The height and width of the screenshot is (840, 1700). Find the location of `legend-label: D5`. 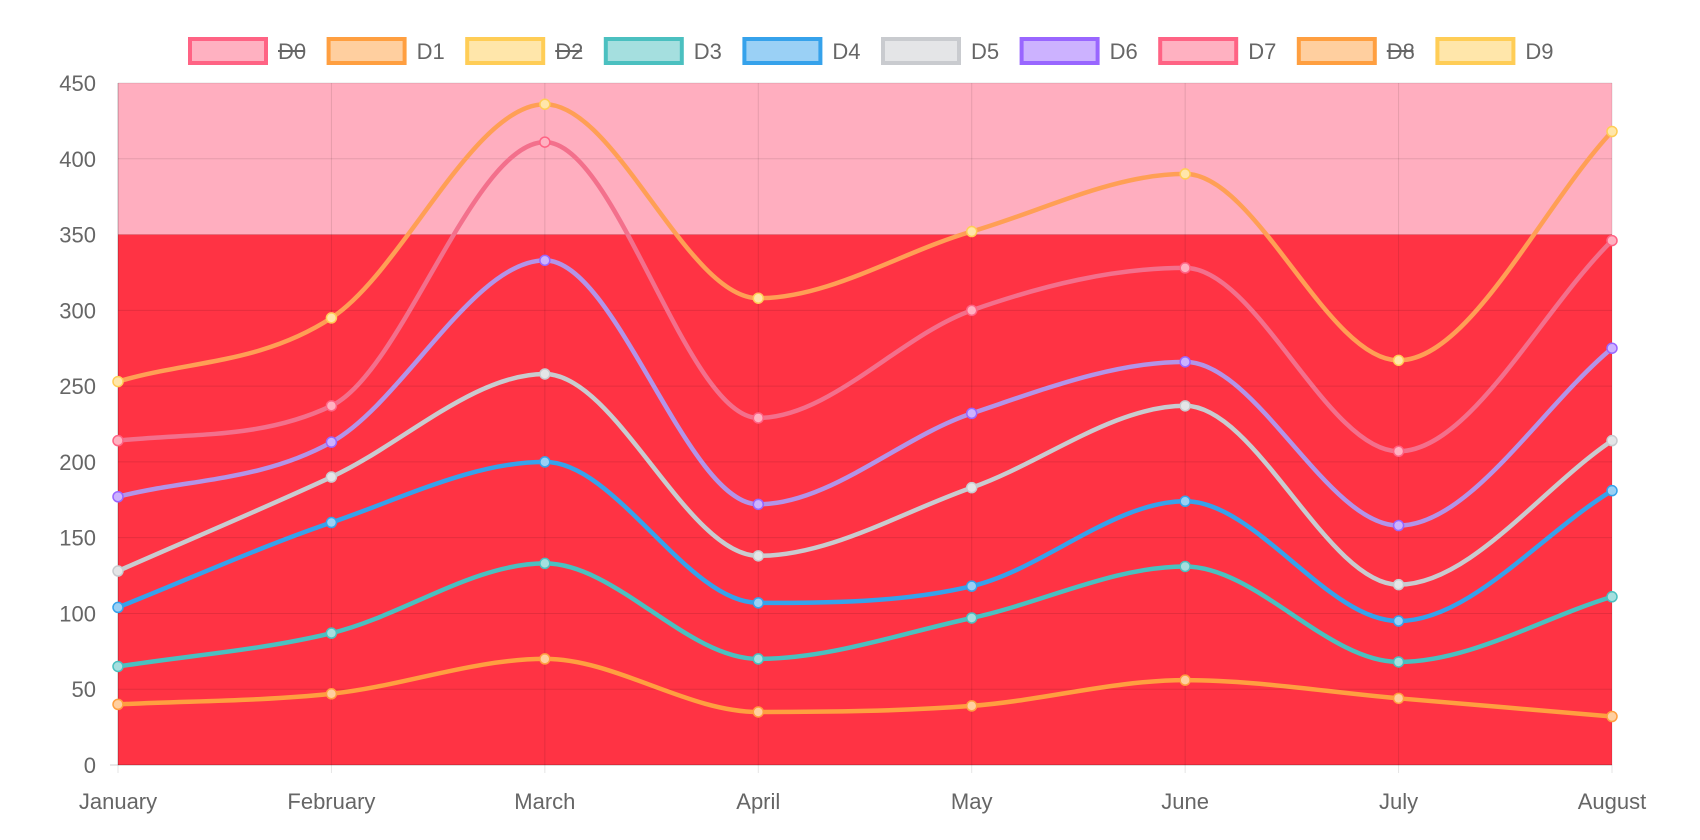

legend-label: D5 is located at coordinates (985, 51).